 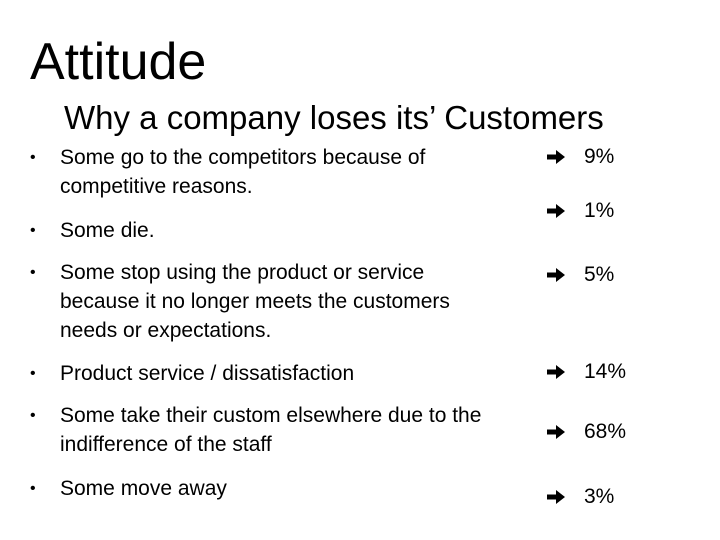 I want to click on stat-text: 68%, so click(x=605, y=431).